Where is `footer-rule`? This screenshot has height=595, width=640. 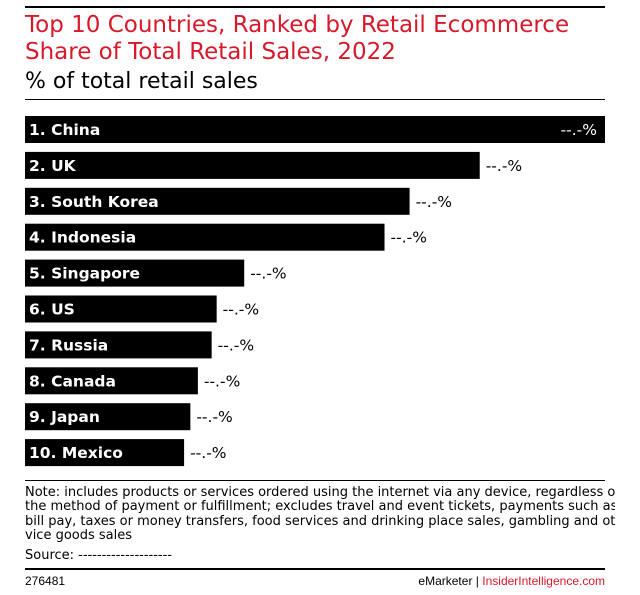 footer-rule is located at coordinates (315, 569).